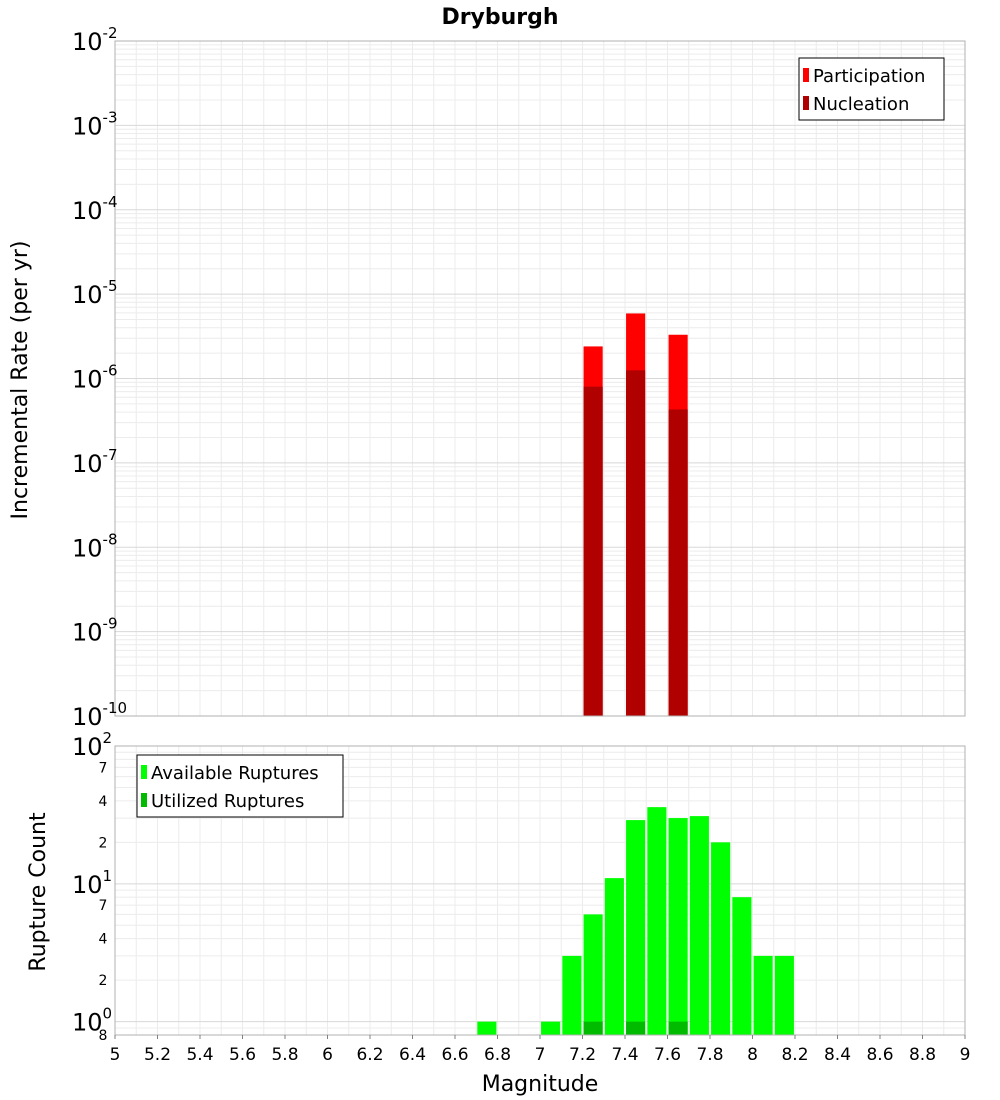 This screenshot has width=1000, height=1100. What do you see at coordinates (95, 631) in the screenshot?
I see `y-tick-label: 10⁻⁹` at bounding box center [95, 631].